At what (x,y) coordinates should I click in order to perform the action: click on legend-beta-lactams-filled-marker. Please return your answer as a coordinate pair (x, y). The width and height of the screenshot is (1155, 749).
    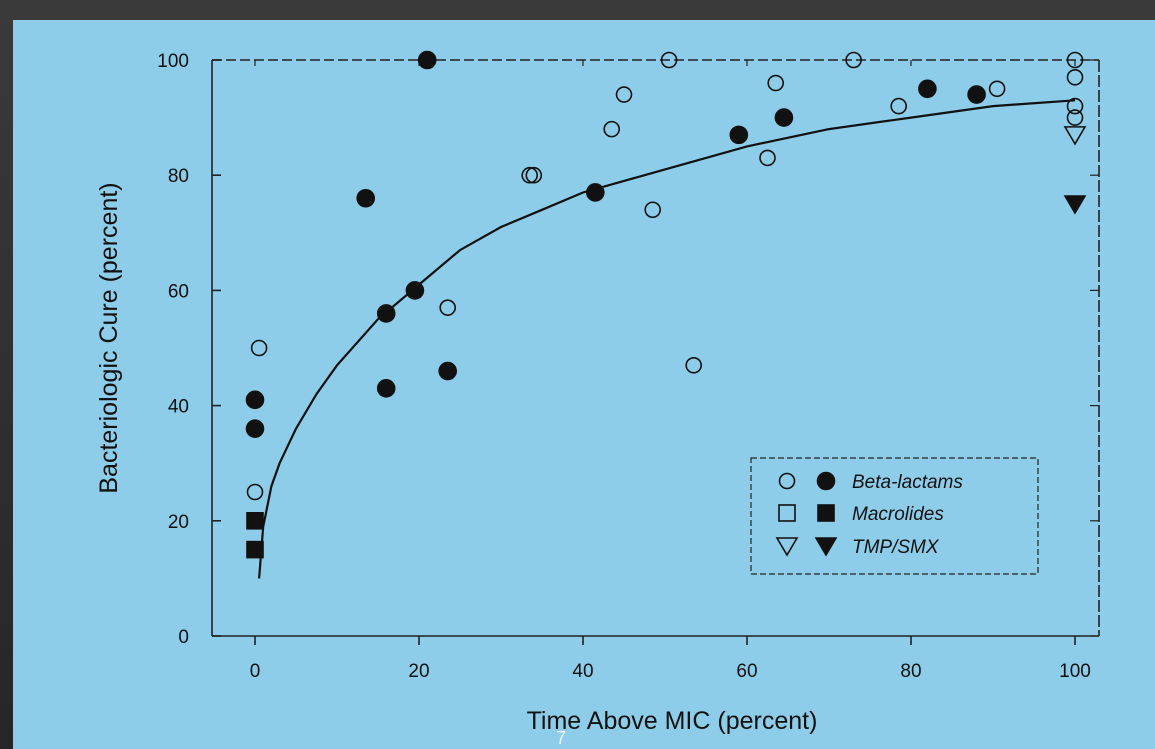
    Looking at the image, I should click on (826, 481).